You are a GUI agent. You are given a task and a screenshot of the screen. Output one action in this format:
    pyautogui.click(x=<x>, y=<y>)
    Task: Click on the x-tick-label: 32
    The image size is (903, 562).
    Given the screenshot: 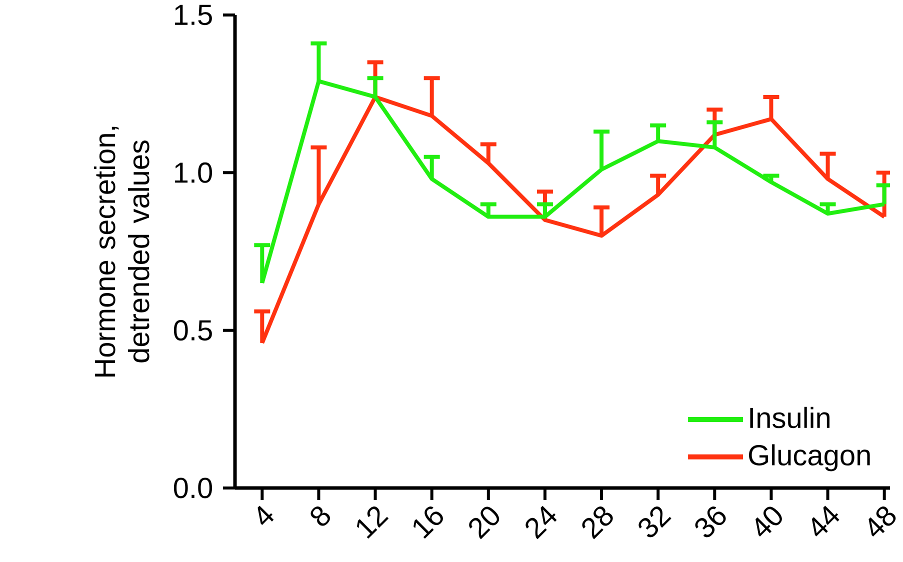 What is the action you would take?
    pyautogui.click(x=655, y=522)
    